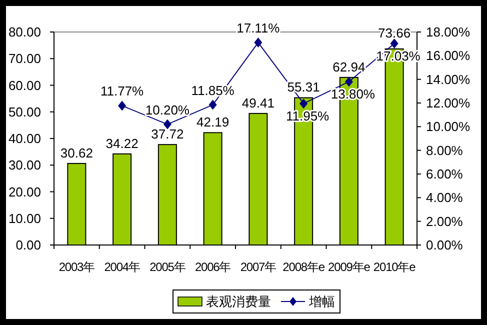  I want to click on legend-label: 表观消费量, so click(238, 301).